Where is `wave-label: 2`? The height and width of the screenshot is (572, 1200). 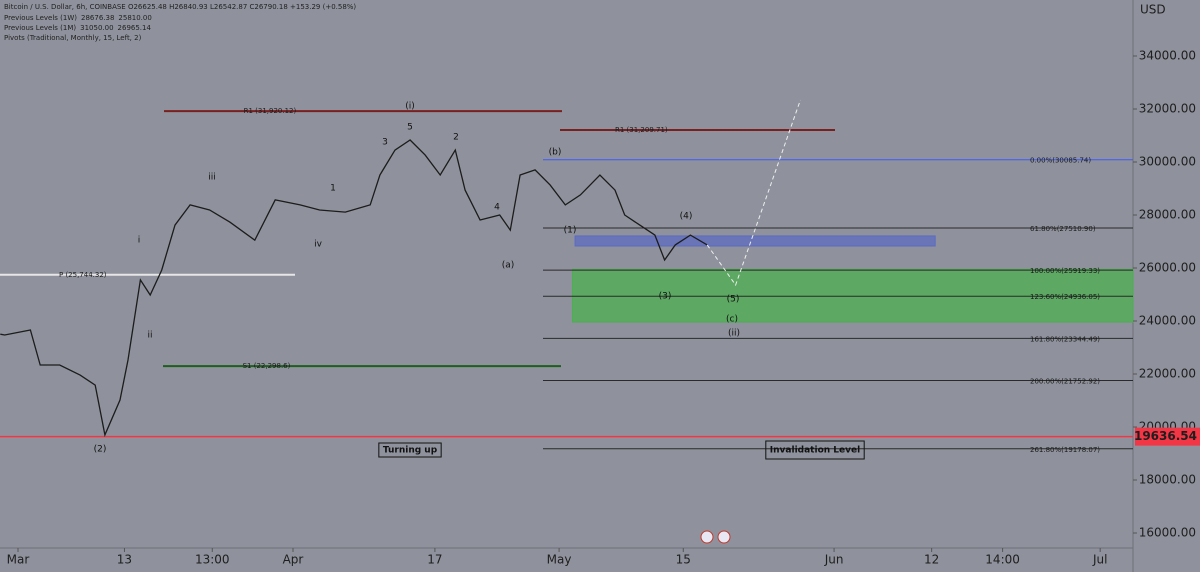
wave-label: 2 is located at coordinates (456, 138).